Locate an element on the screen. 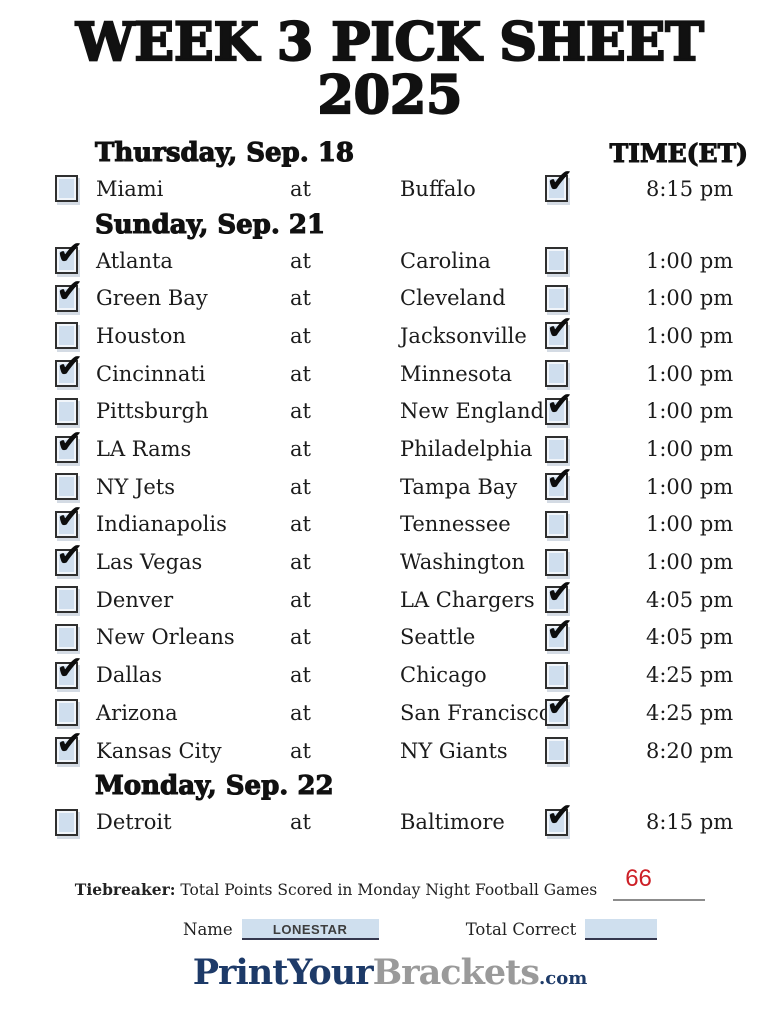 Image resolution: width=780 pixels, height=1025 pixels. tiebreaker-value: 66 is located at coordinates (638, 879).